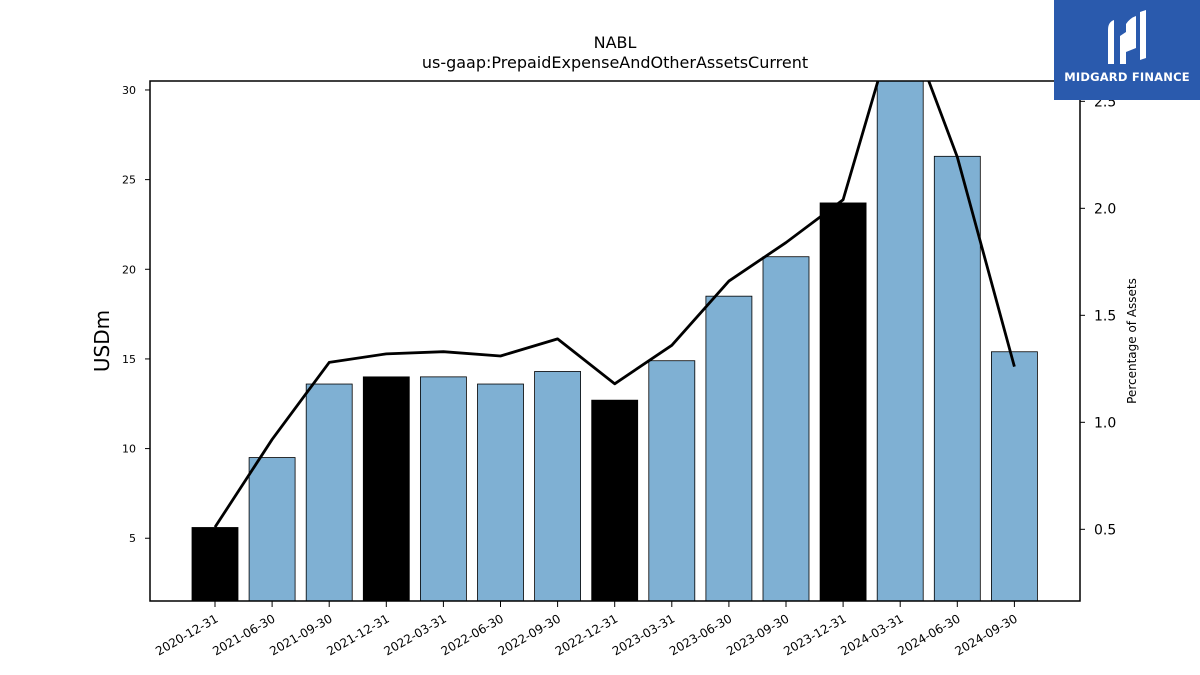 This screenshot has height=675, width=1200. What do you see at coordinates (529, 634) in the screenshot?
I see `x-tick-label: 2022-09-30` at bounding box center [529, 634].